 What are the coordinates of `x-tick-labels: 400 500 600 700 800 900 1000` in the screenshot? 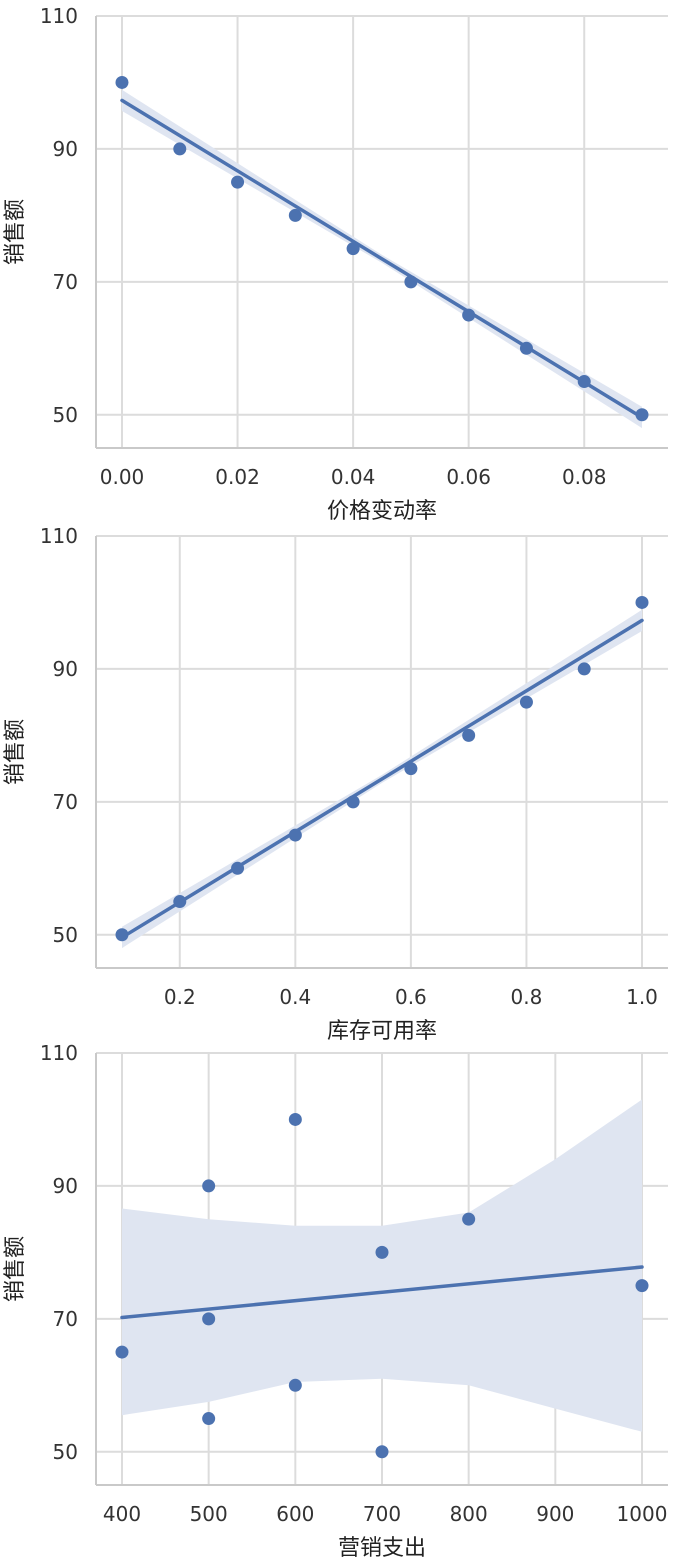 It's located at (385, 1514).